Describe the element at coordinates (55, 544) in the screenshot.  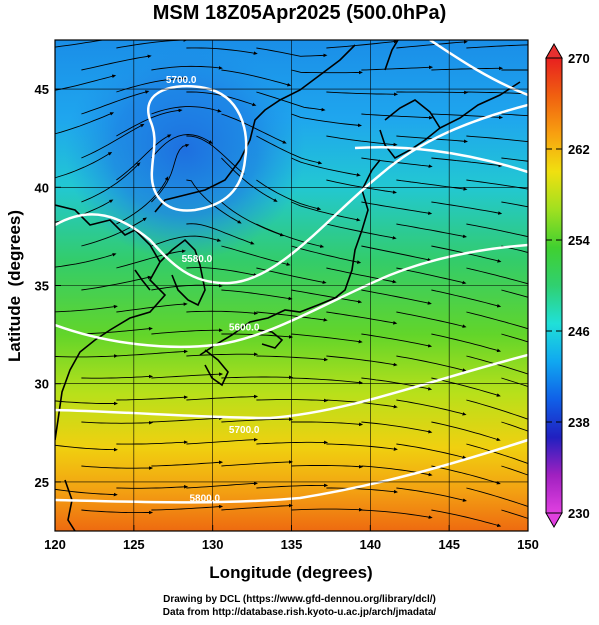
I see `x-tick-label: 120` at that location.